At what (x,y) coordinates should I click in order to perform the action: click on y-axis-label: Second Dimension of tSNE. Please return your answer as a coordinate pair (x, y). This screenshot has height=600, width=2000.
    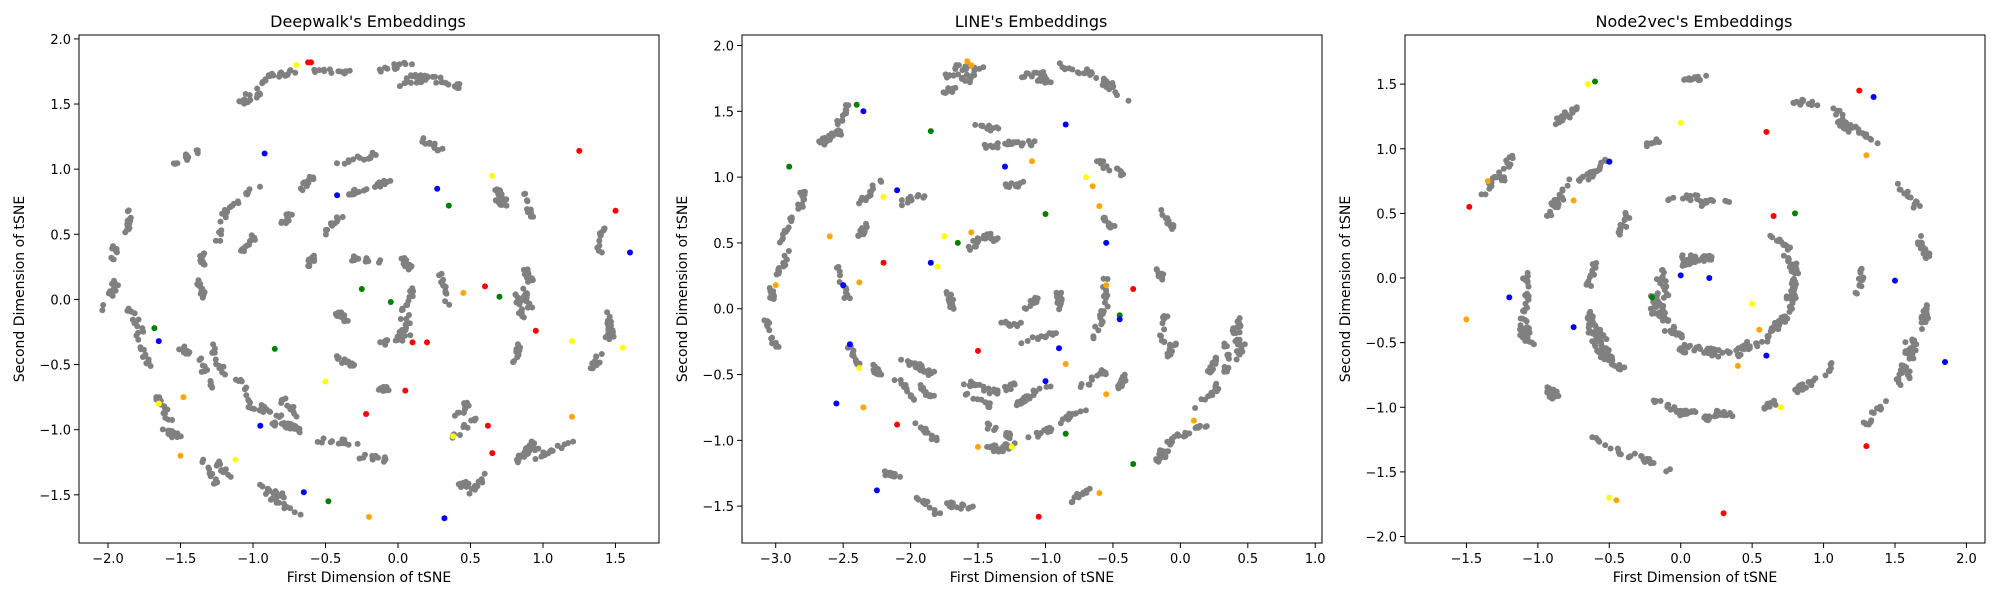
    Looking at the image, I should click on (20, 289).